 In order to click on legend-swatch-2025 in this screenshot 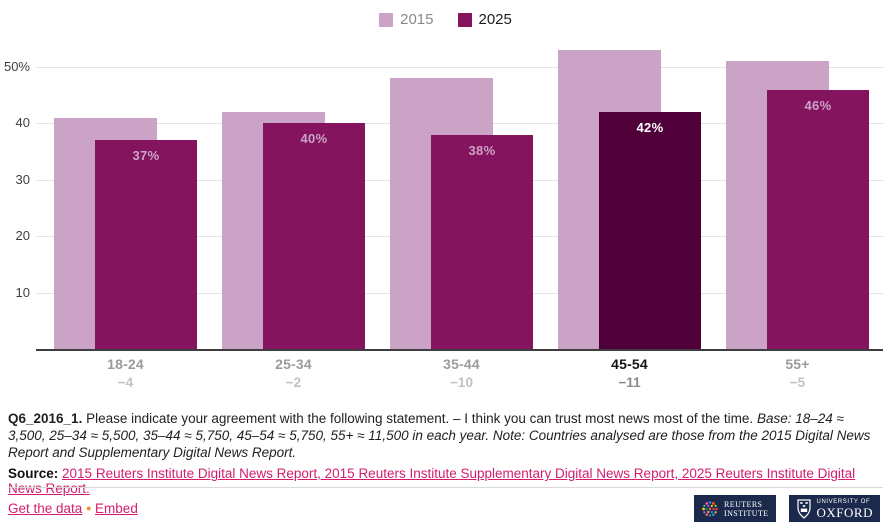, I will do `click(464, 19)`.